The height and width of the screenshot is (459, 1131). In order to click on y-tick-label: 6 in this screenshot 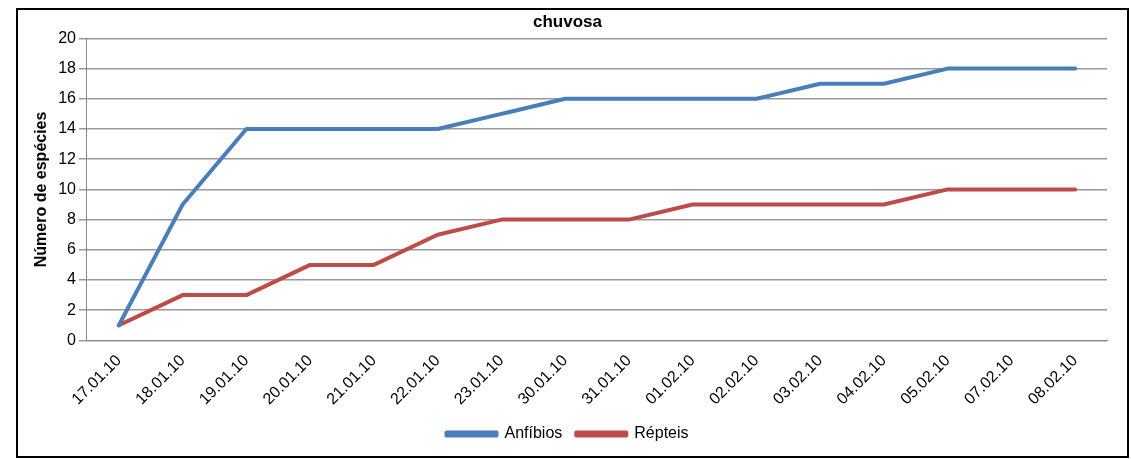, I will do `click(72, 249)`.